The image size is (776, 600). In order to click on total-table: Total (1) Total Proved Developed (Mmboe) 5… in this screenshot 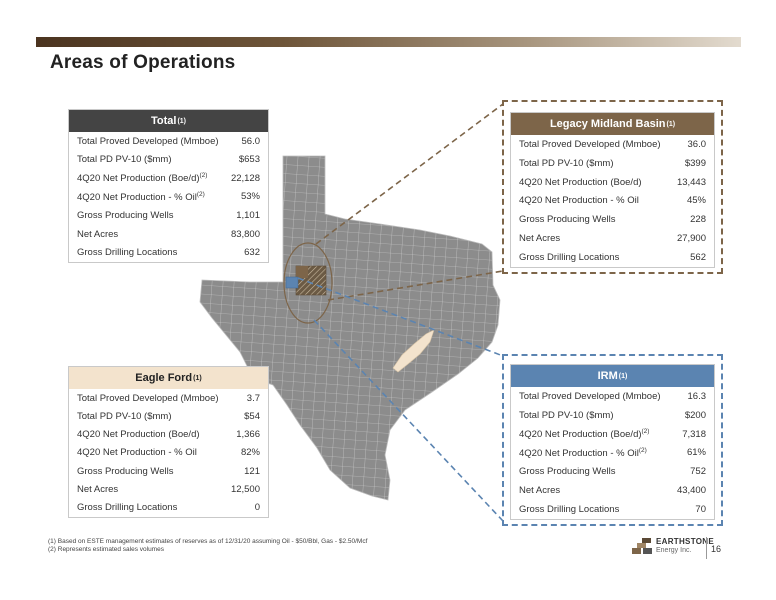, I will do `click(168, 186)`.